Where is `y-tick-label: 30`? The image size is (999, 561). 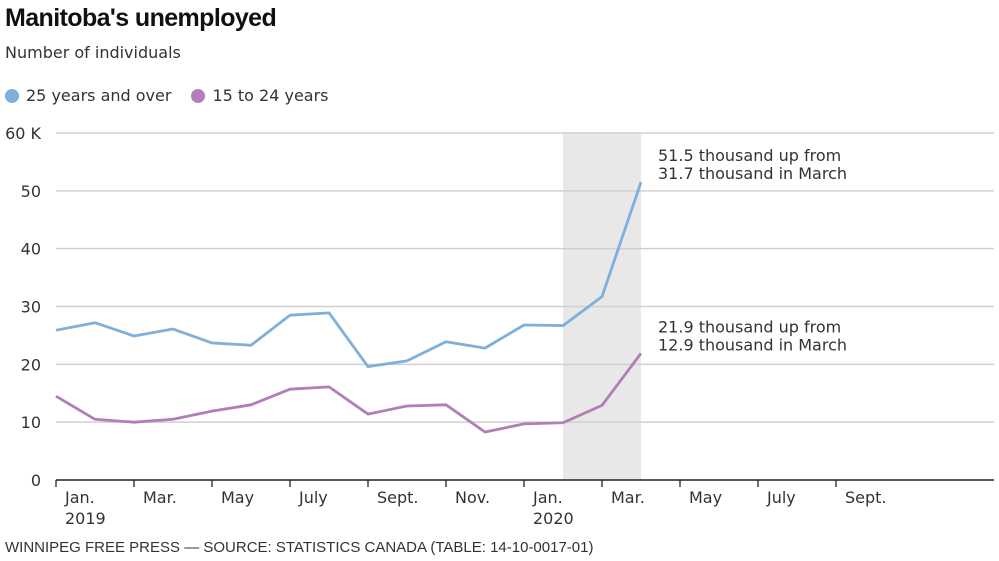
y-tick-label: 30 is located at coordinates (31, 307).